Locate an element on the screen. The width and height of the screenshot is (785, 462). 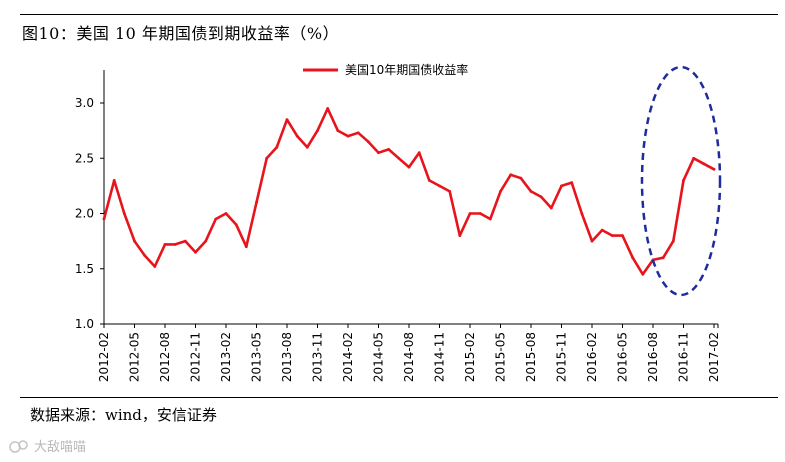
x-tick-label: 2012-02 is located at coordinates (104, 357).